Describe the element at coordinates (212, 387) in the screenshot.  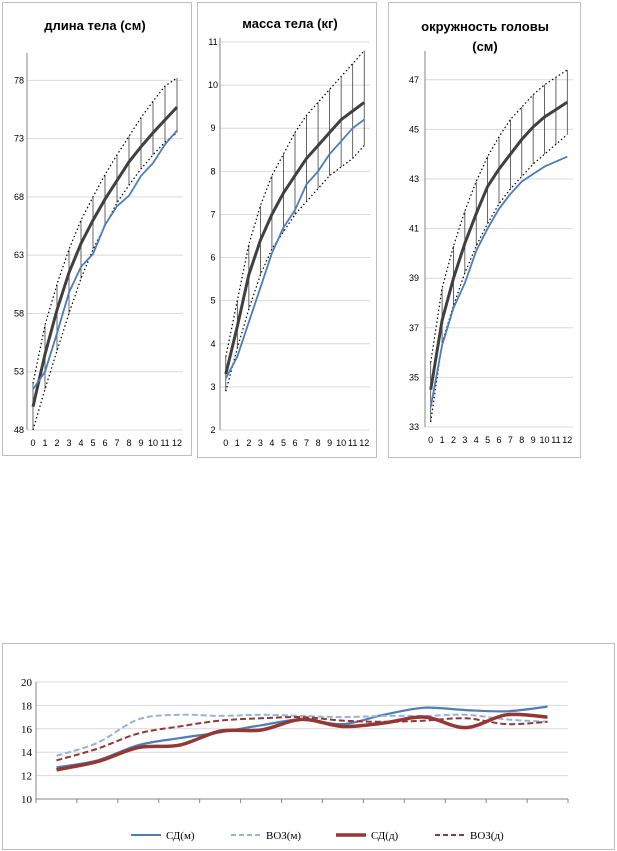
I see `y-tick-label: 3` at that location.